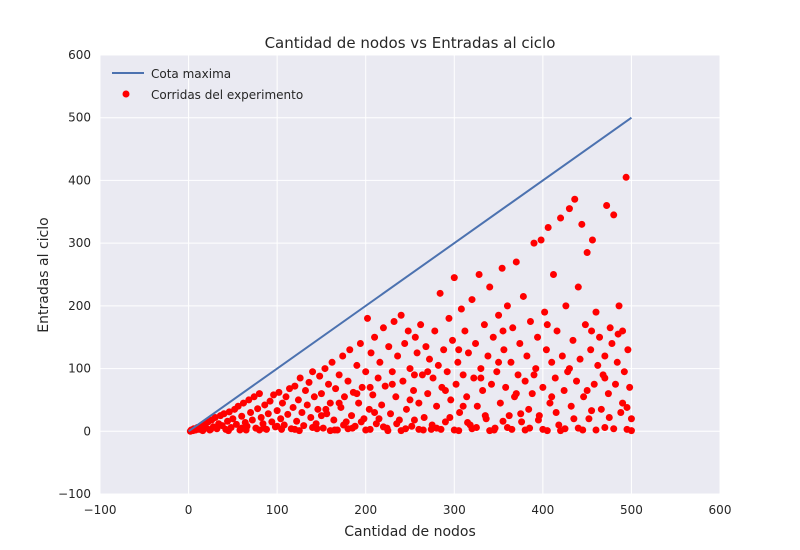  Describe the element at coordinates (191, 74) in the screenshot. I see `legend-label-line: Cota maxima` at that location.